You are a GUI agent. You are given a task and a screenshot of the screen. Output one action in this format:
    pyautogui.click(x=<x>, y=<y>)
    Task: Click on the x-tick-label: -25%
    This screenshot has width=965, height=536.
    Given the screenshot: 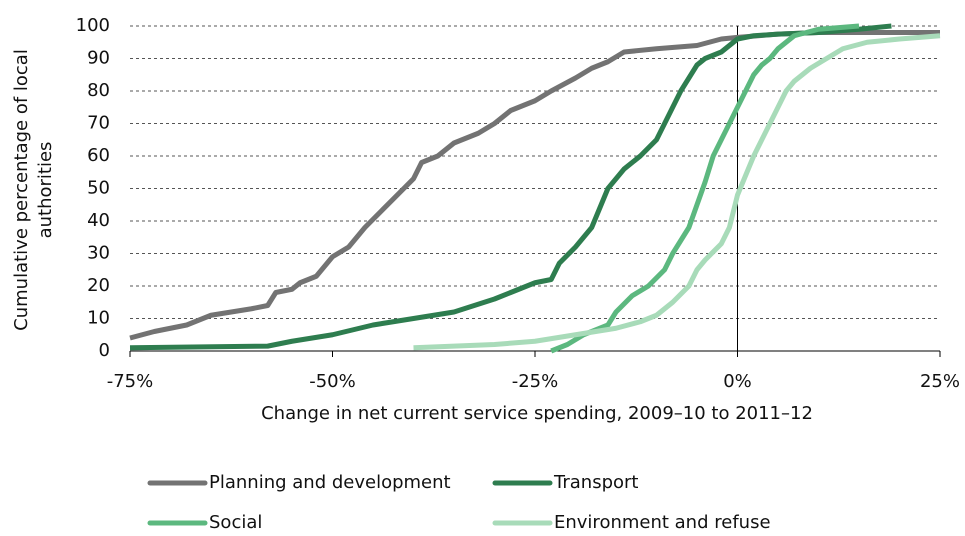 What is the action you would take?
    pyautogui.click(x=535, y=381)
    